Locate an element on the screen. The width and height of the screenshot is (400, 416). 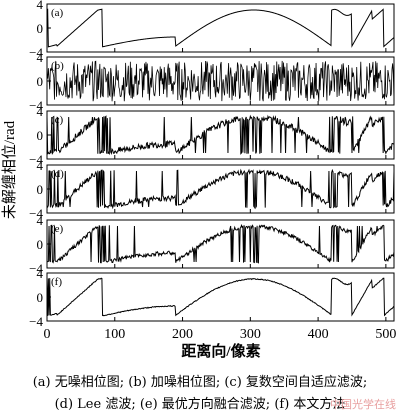
y-axis-label: 未解缠相位/rad is located at coordinates (9, 169).